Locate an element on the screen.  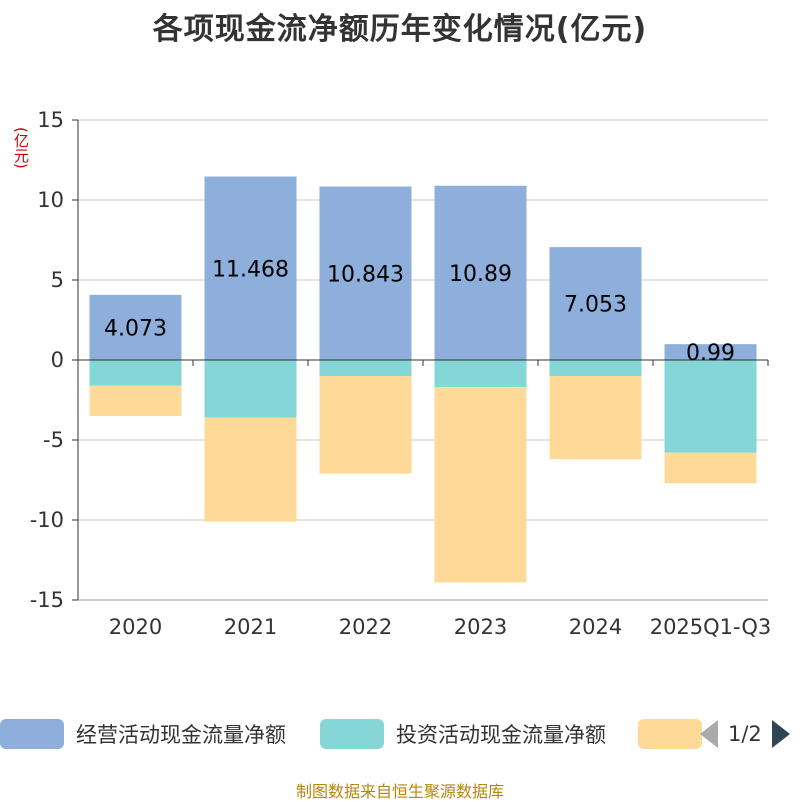
data-label-2024: 7.053 is located at coordinates (595, 305).